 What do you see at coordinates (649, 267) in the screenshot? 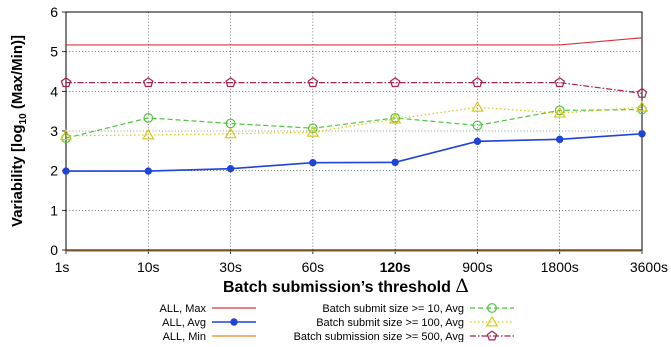
I see `x-tick-label: 3600s` at bounding box center [649, 267].